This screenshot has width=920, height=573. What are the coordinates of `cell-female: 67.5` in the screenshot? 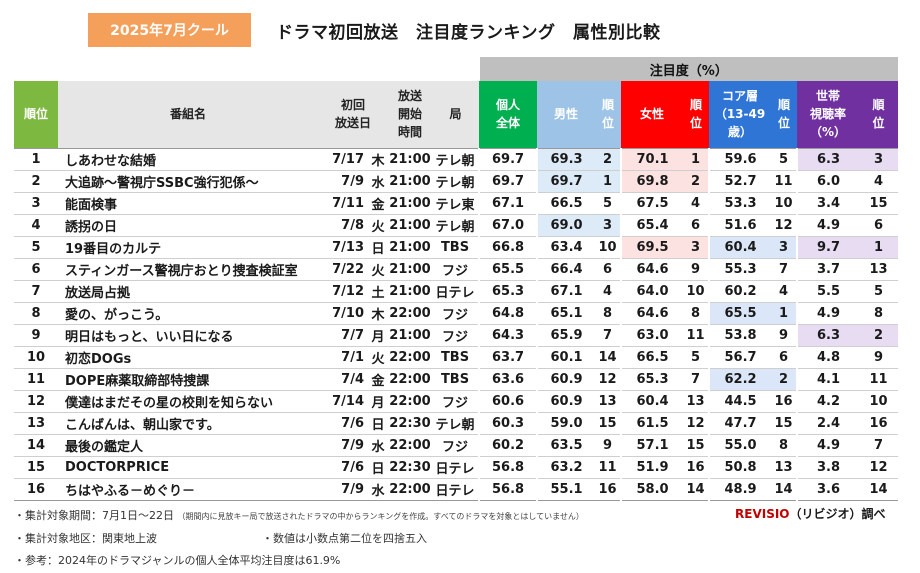 It's located at (652, 203).